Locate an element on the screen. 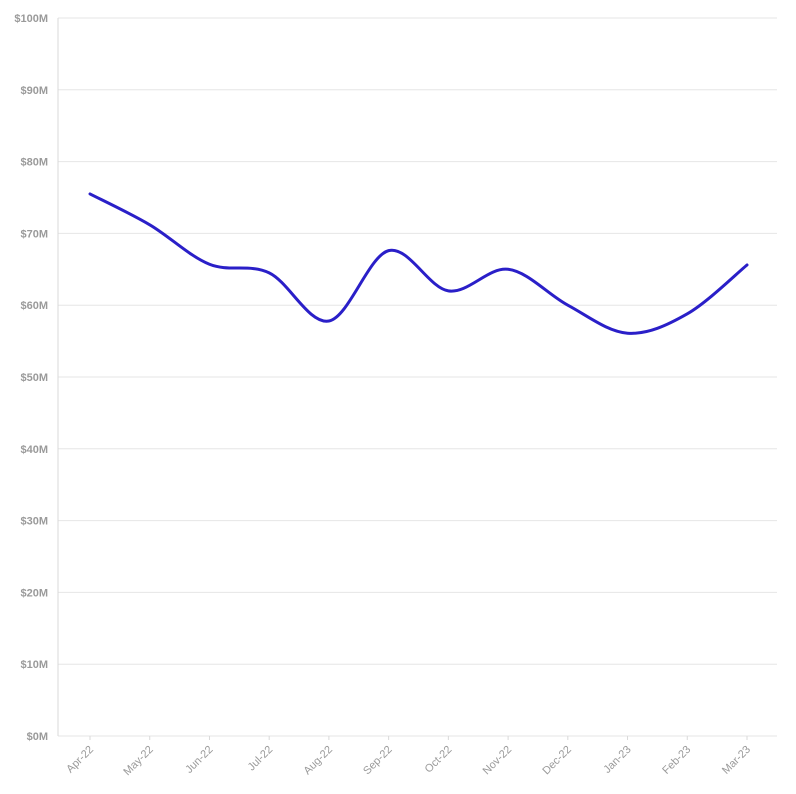  x-tick-label: Jan-23 is located at coordinates (617, 760).